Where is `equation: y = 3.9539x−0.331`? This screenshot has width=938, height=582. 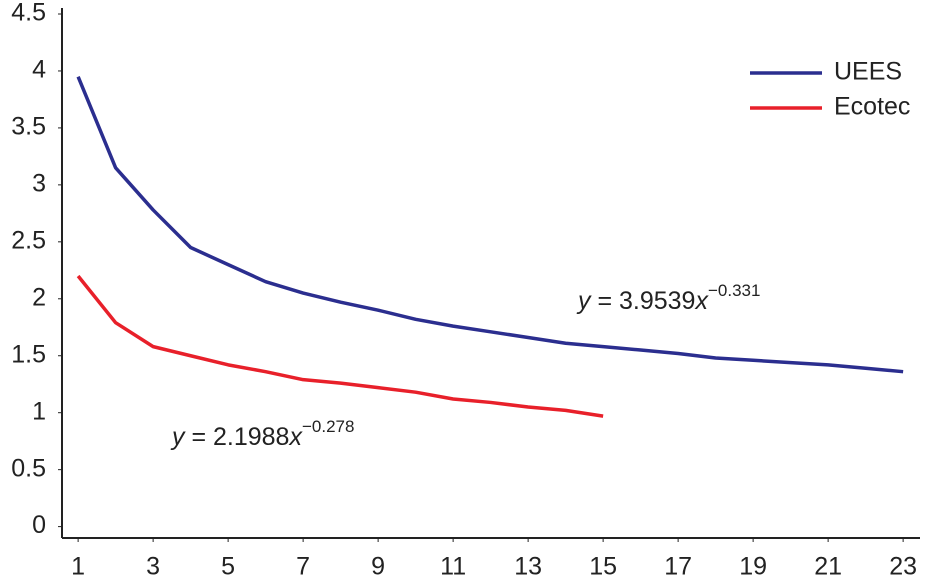
equation: y = 3.9539x−0.331 is located at coordinates (668, 297).